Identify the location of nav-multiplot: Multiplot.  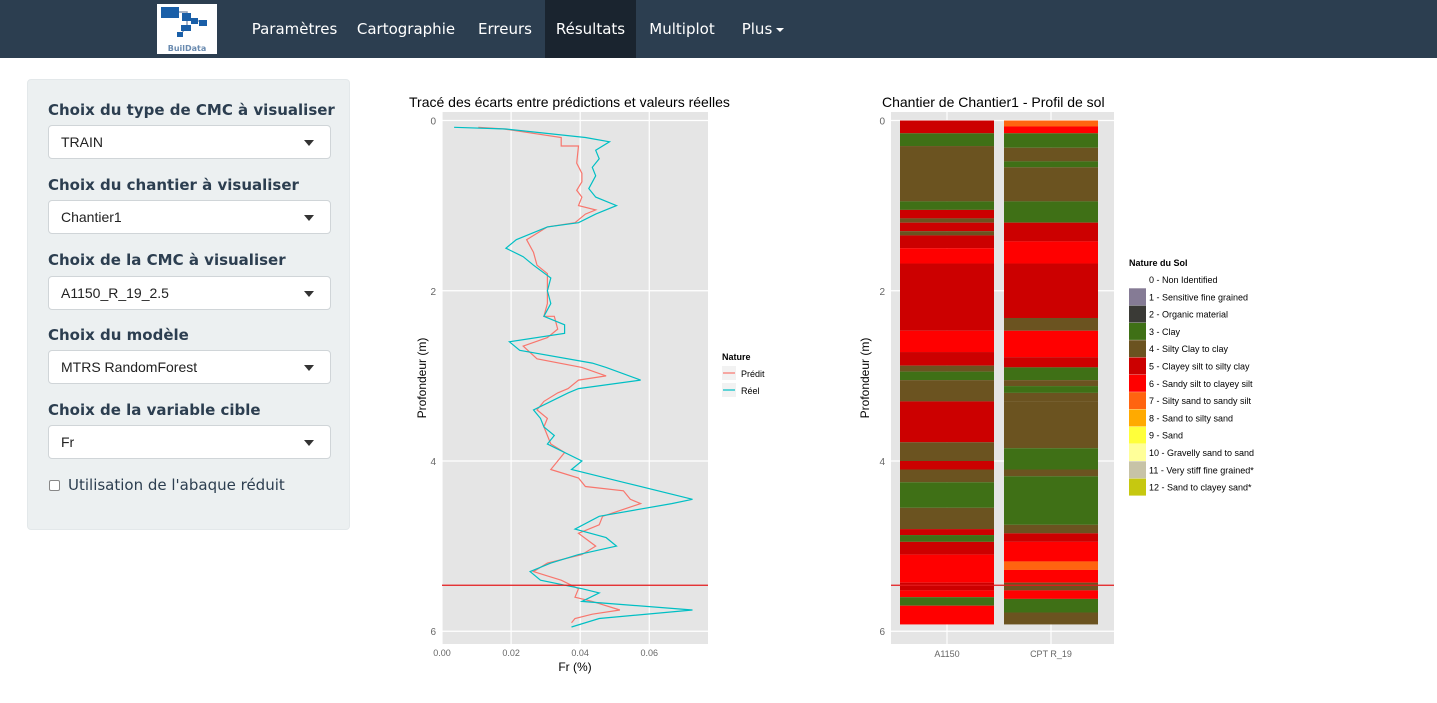
(682, 29).